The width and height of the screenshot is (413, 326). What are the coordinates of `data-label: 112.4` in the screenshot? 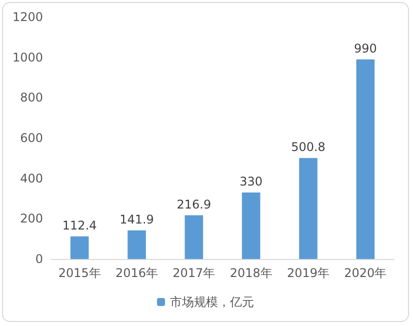 It's located at (79, 225).